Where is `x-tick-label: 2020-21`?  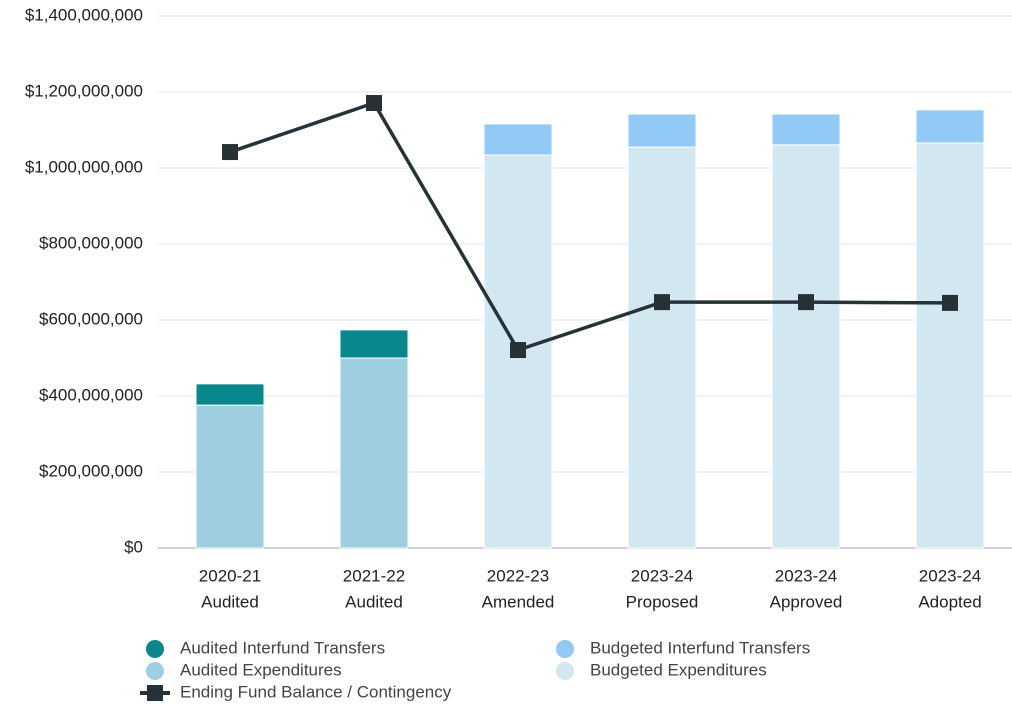
x-tick-label: 2020-21 is located at coordinates (230, 575).